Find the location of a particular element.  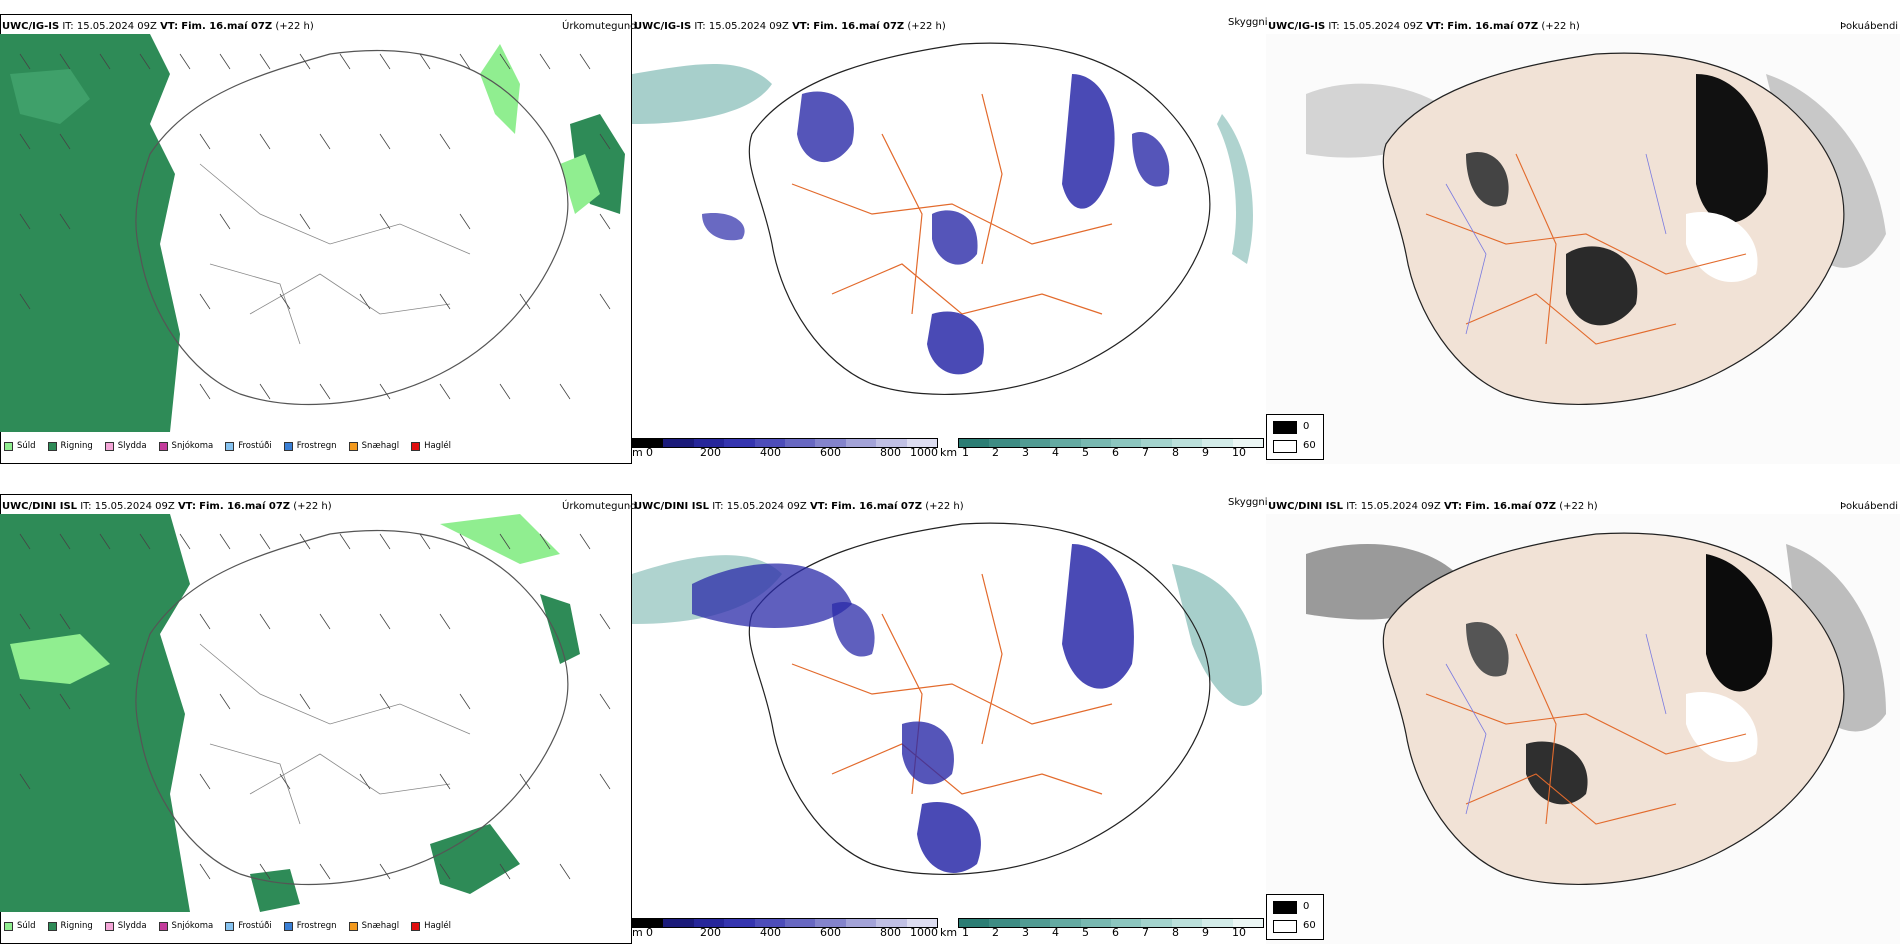

legend-label: Súld is located at coordinates (26, 446).